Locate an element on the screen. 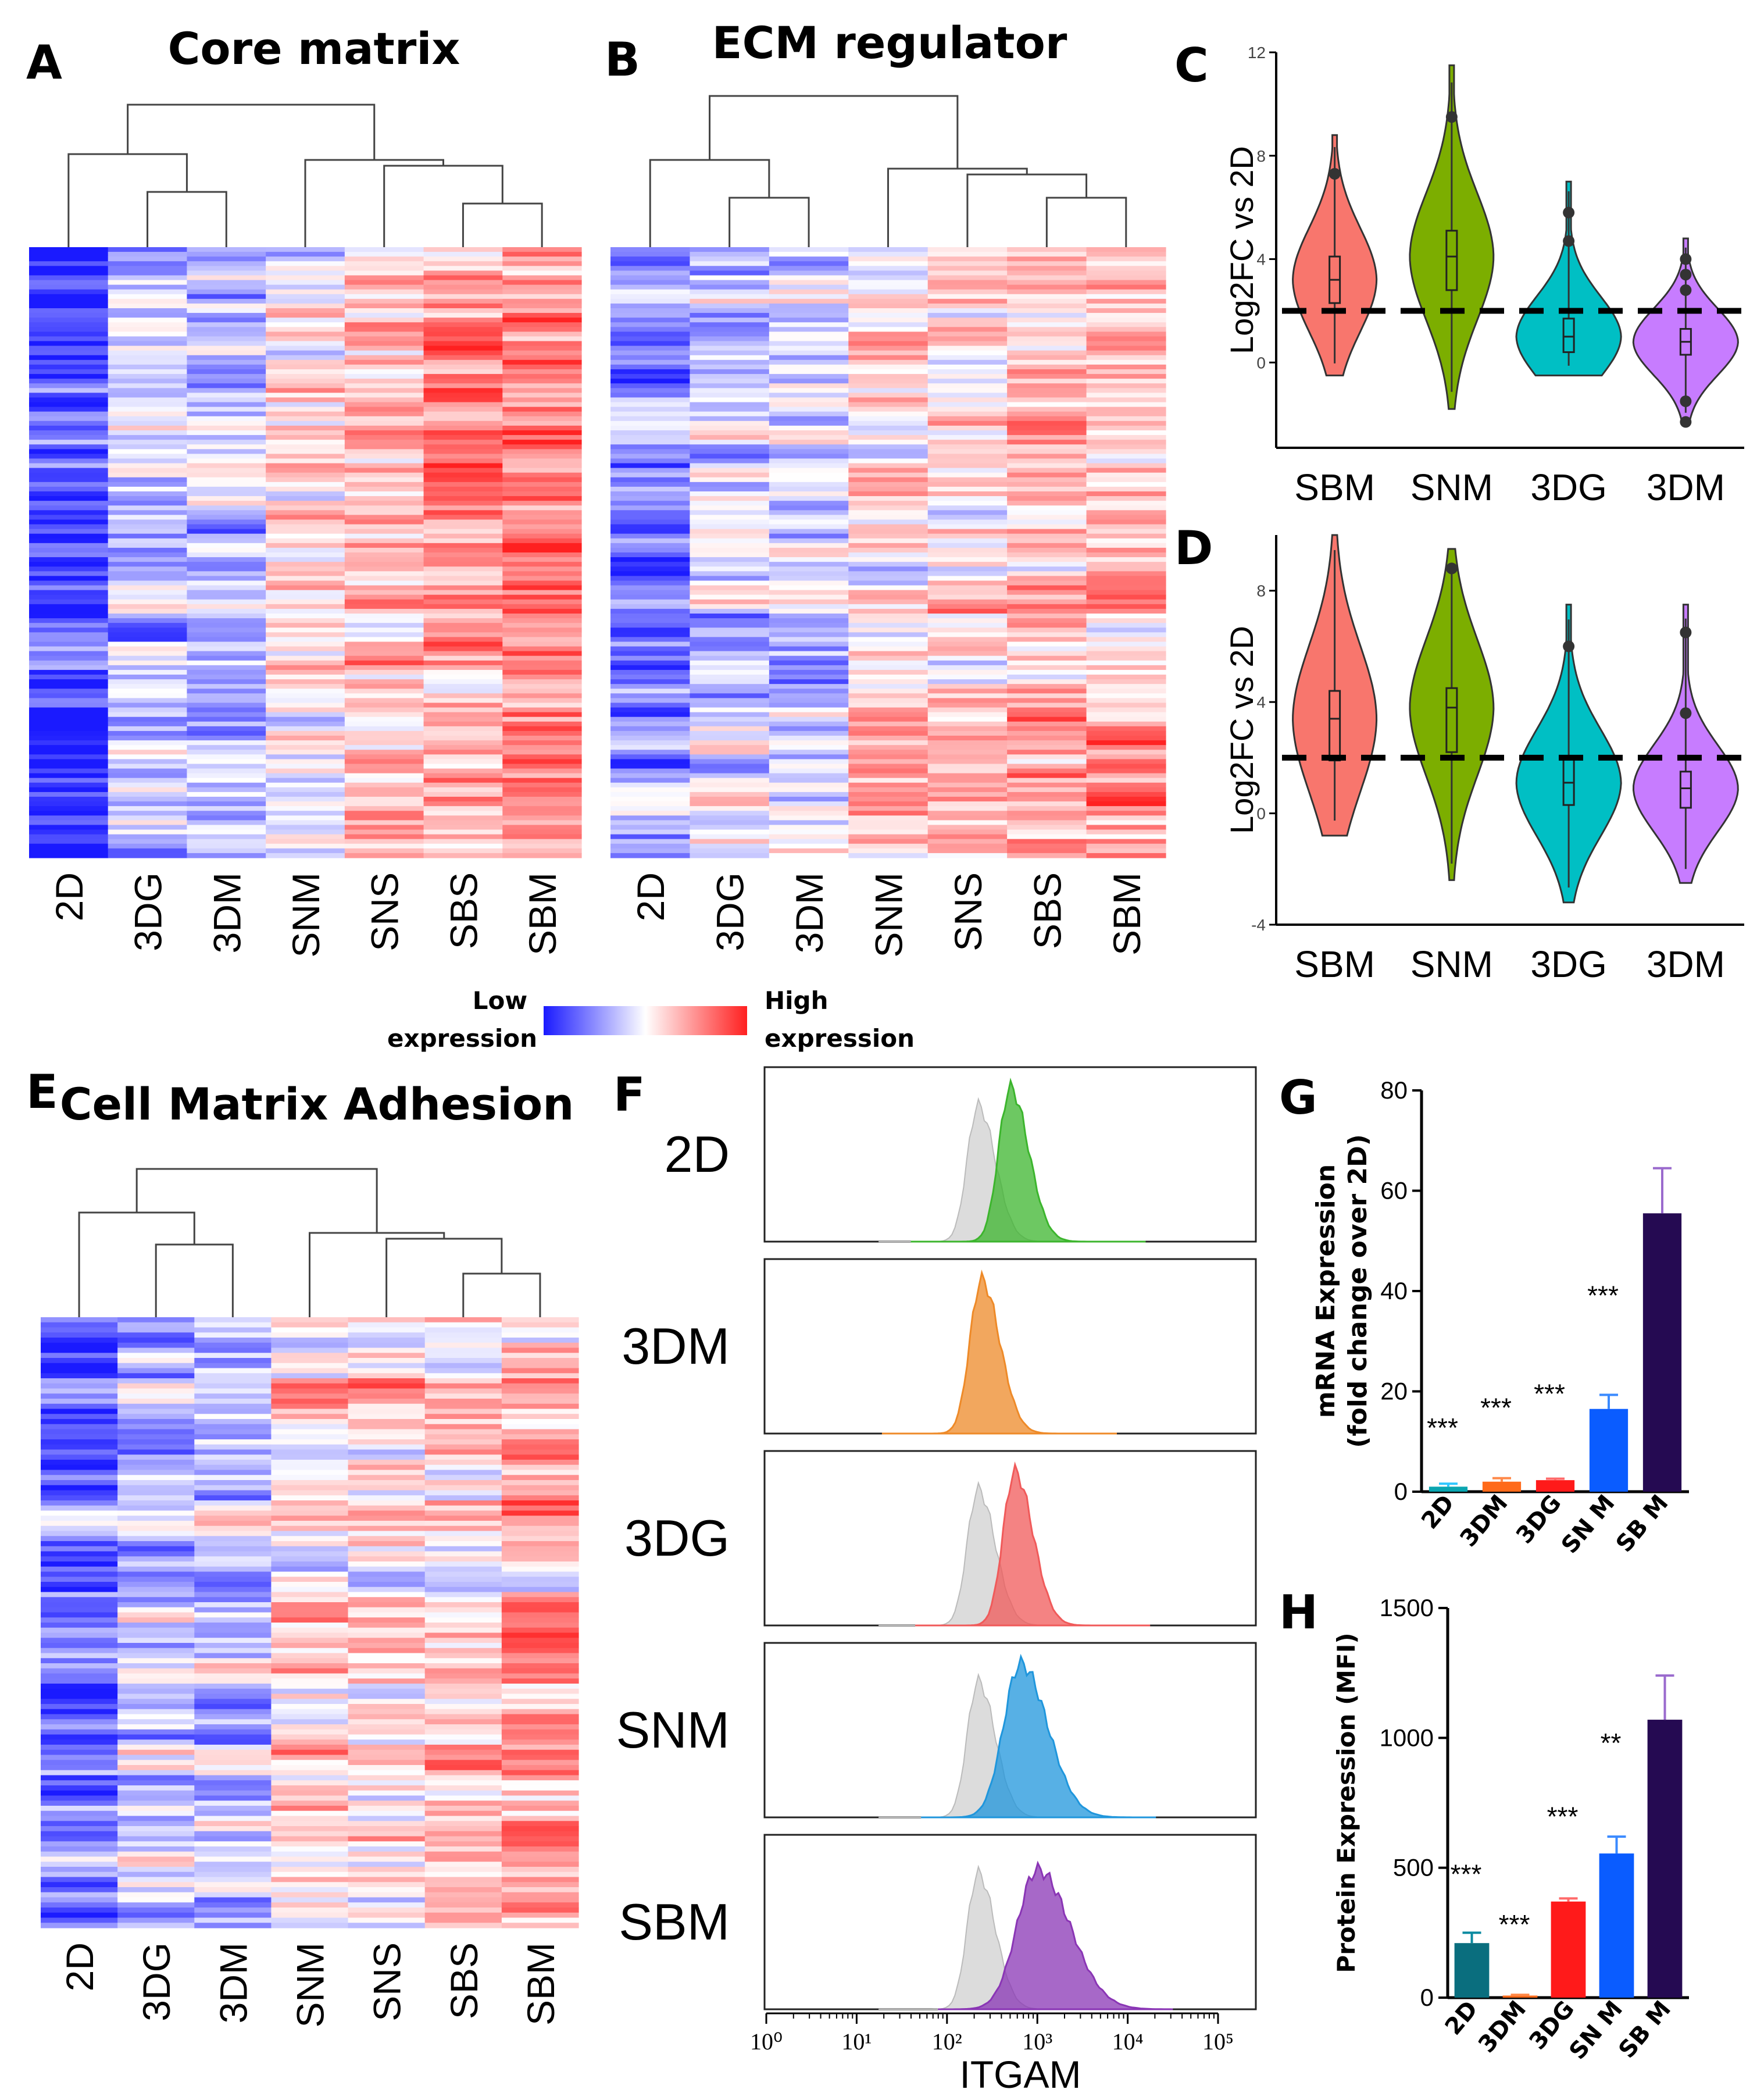  column-label: 2D is located at coordinates (69, 896).